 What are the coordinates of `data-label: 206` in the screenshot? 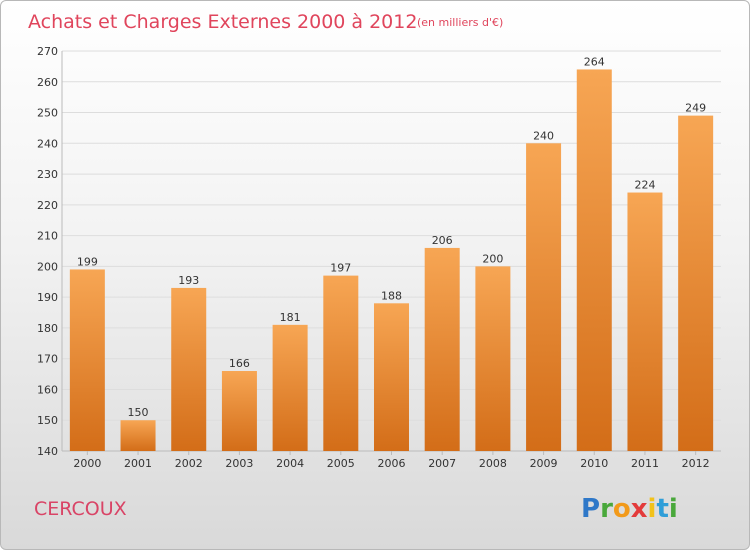 It's located at (442, 240).